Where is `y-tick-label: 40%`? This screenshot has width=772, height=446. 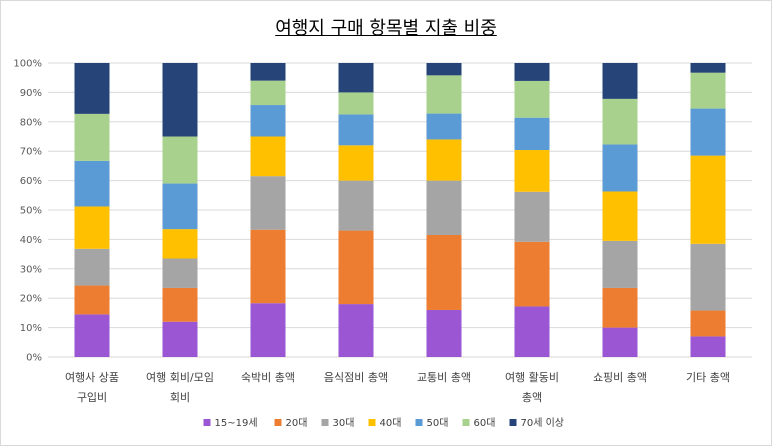
y-tick-label: 40% is located at coordinates (31, 240).